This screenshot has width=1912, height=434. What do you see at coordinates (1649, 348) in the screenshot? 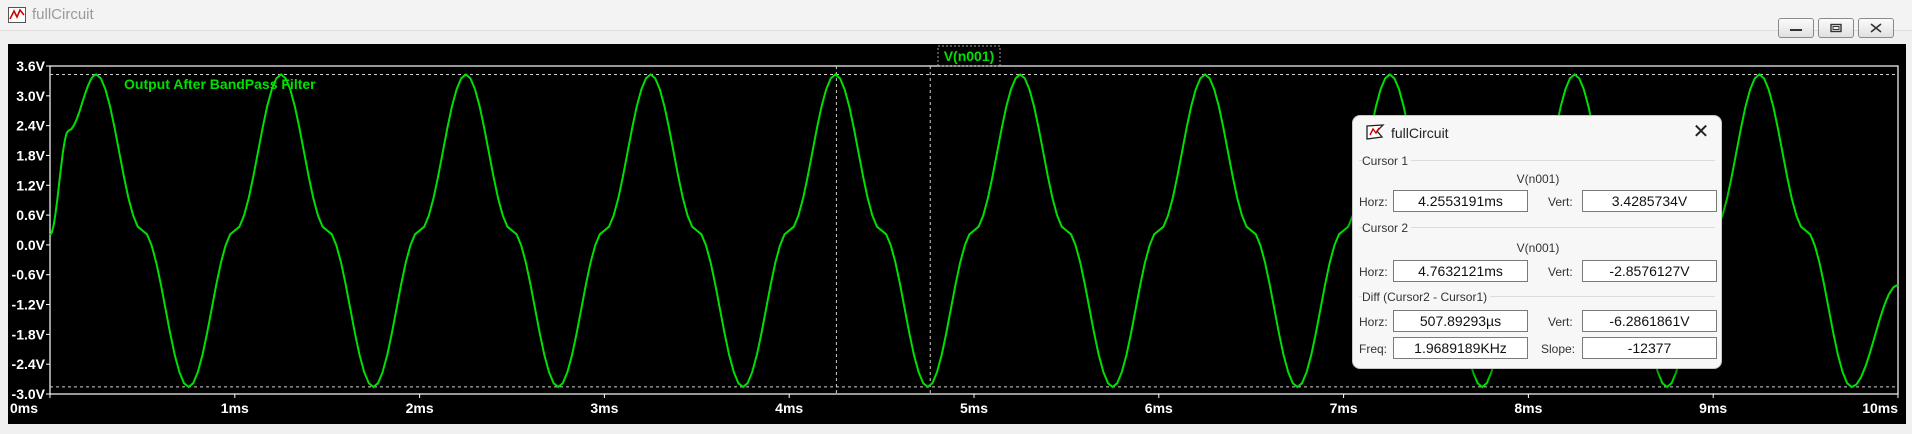
I see `diff-slope-field: -12377` at bounding box center [1649, 348].